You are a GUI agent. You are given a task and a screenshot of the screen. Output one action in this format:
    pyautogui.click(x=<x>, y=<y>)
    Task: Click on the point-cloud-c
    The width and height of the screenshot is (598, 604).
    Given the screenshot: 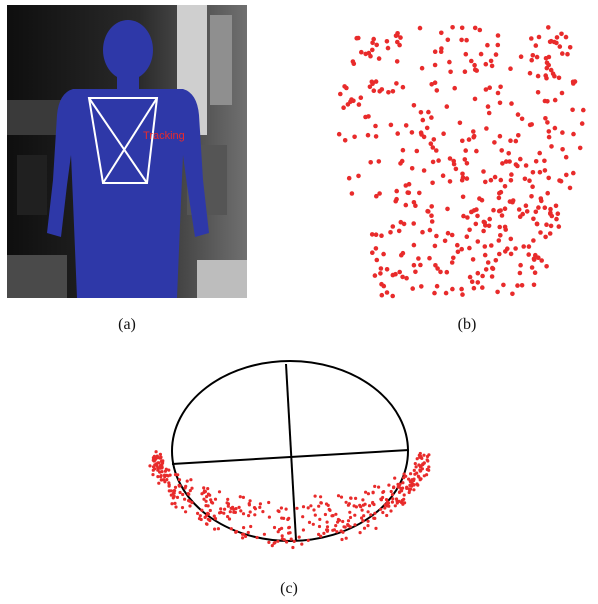 What is the action you would take?
    pyautogui.click(x=289, y=500)
    